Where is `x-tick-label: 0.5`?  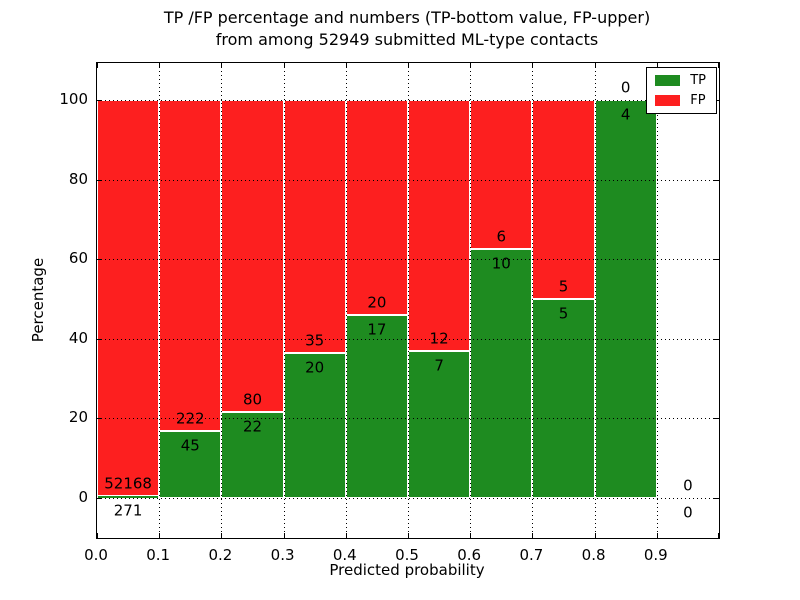 x-tick-label: 0.5 is located at coordinates (407, 555).